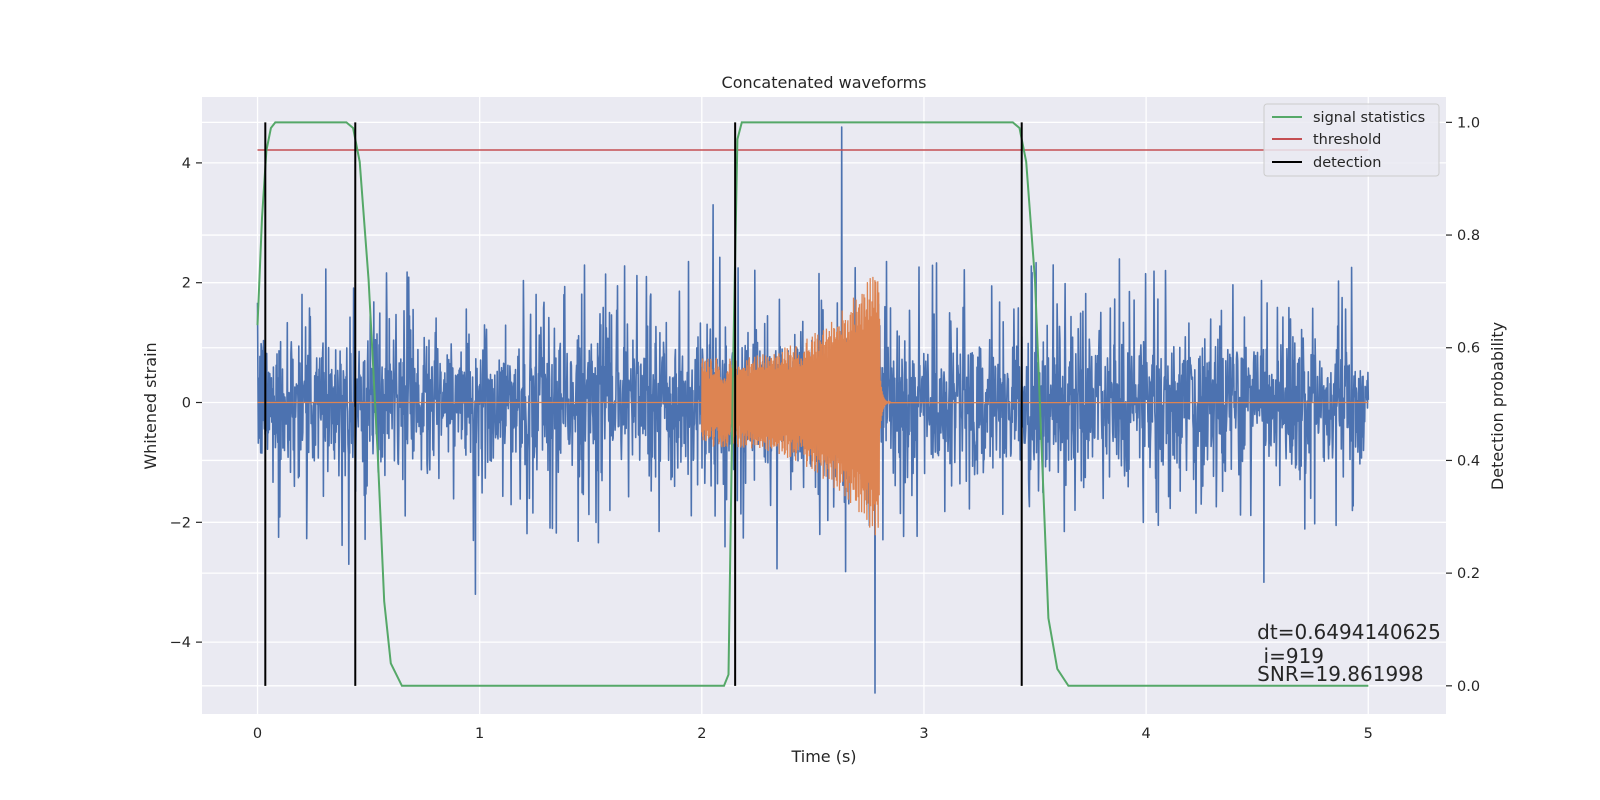  What do you see at coordinates (1290, 656) in the screenshot?
I see `annotation-i: i=919` at bounding box center [1290, 656].